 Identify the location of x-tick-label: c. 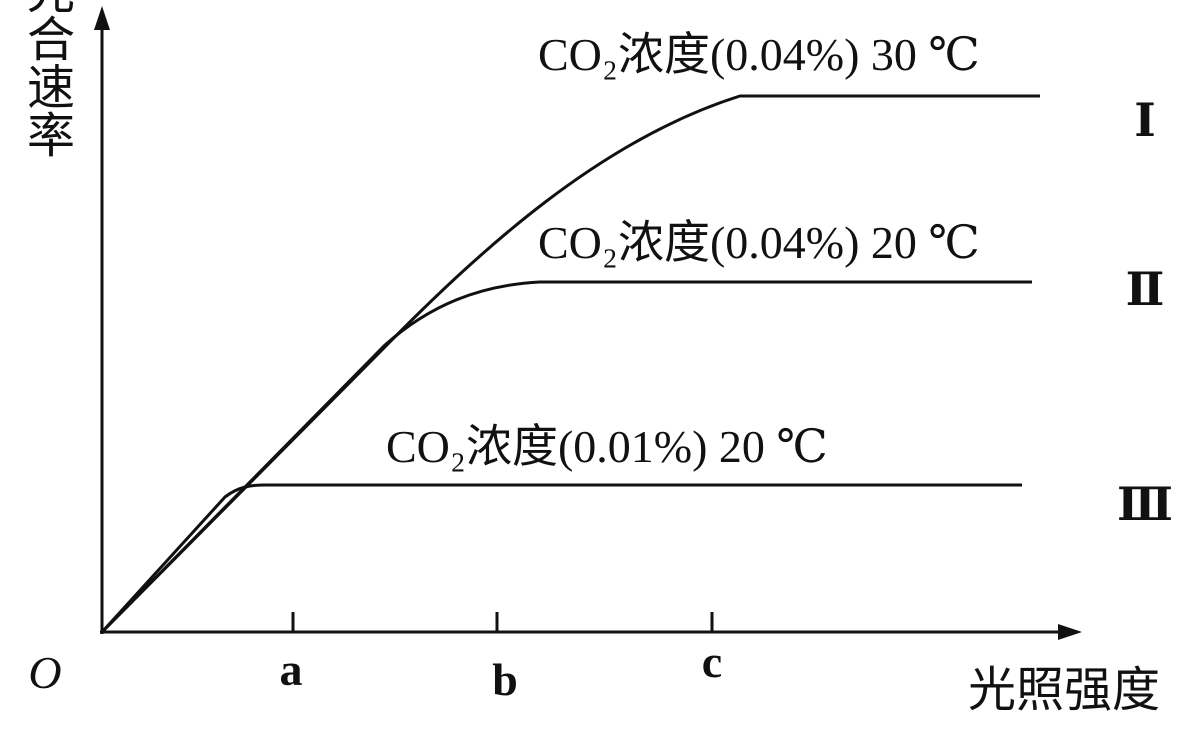
(712, 661).